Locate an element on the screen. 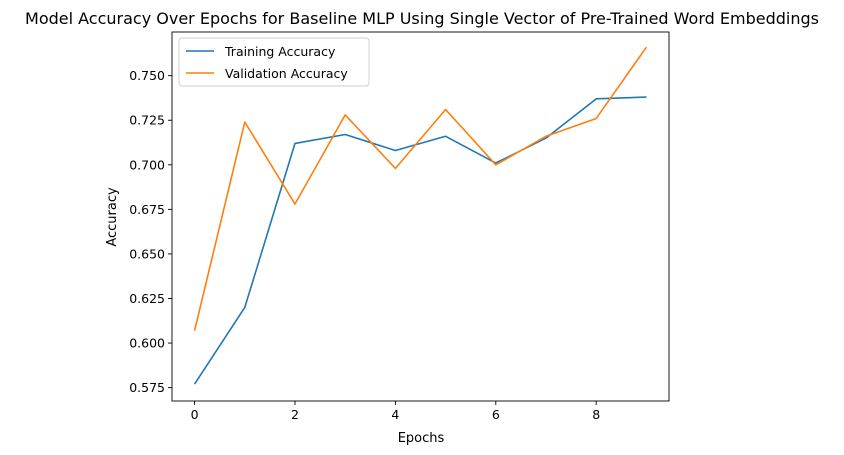  y-tick-label: 0.575 is located at coordinates (147, 387).